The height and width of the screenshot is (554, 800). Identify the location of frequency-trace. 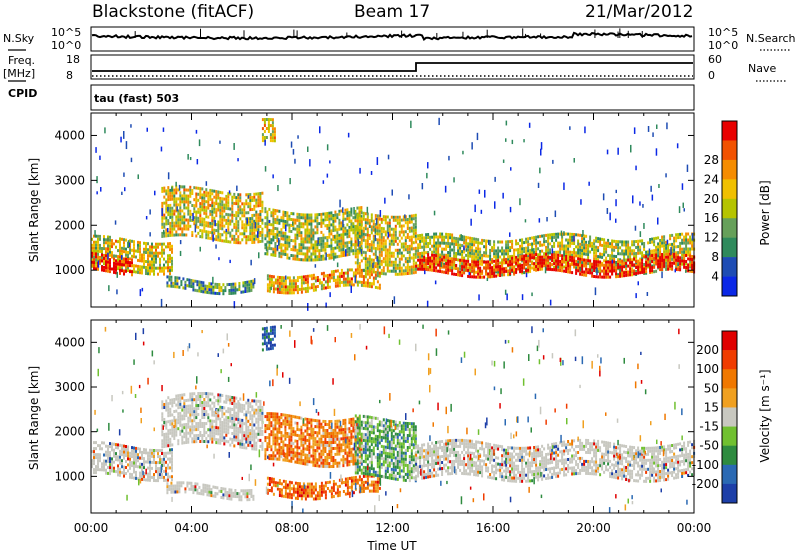
(392, 67).